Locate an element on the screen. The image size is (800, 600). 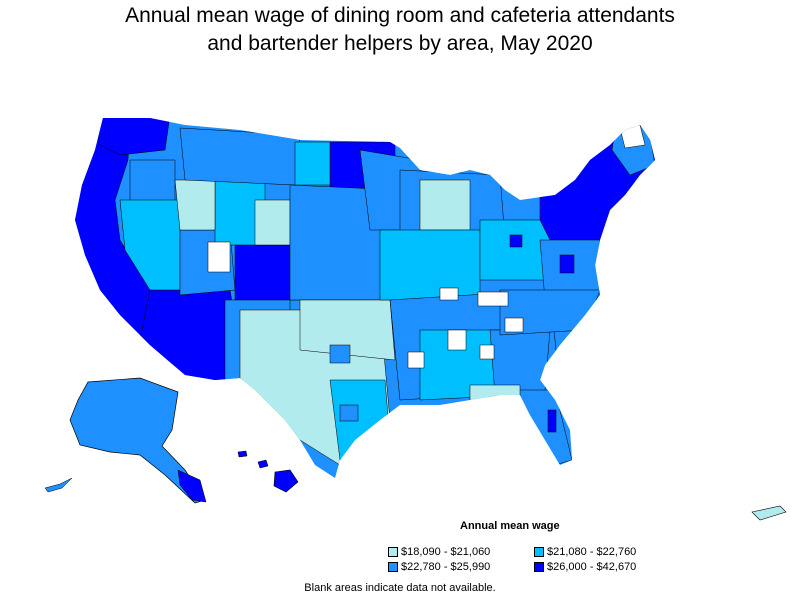
region-dallas is located at coordinates (340, 354).